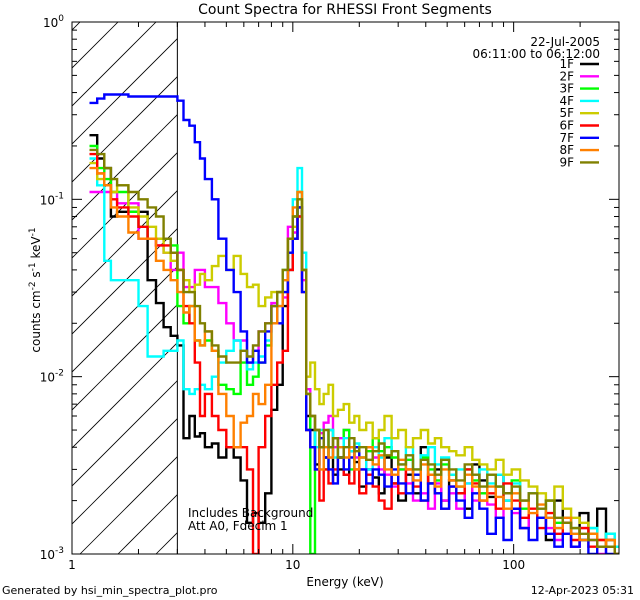 The image size is (640, 600). What do you see at coordinates (110, 590) in the screenshot?
I see `generated-by-label: Generated by hsi_min_spectra_plot.pro` at bounding box center [110, 590].